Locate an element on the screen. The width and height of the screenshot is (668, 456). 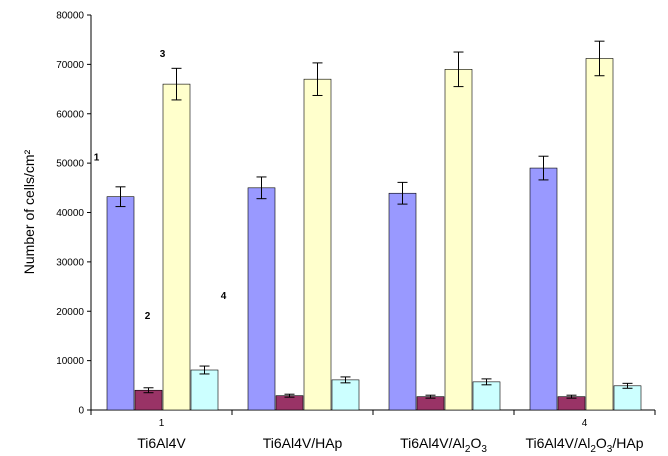
series-annotation-3: 3 is located at coordinates (163, 54).